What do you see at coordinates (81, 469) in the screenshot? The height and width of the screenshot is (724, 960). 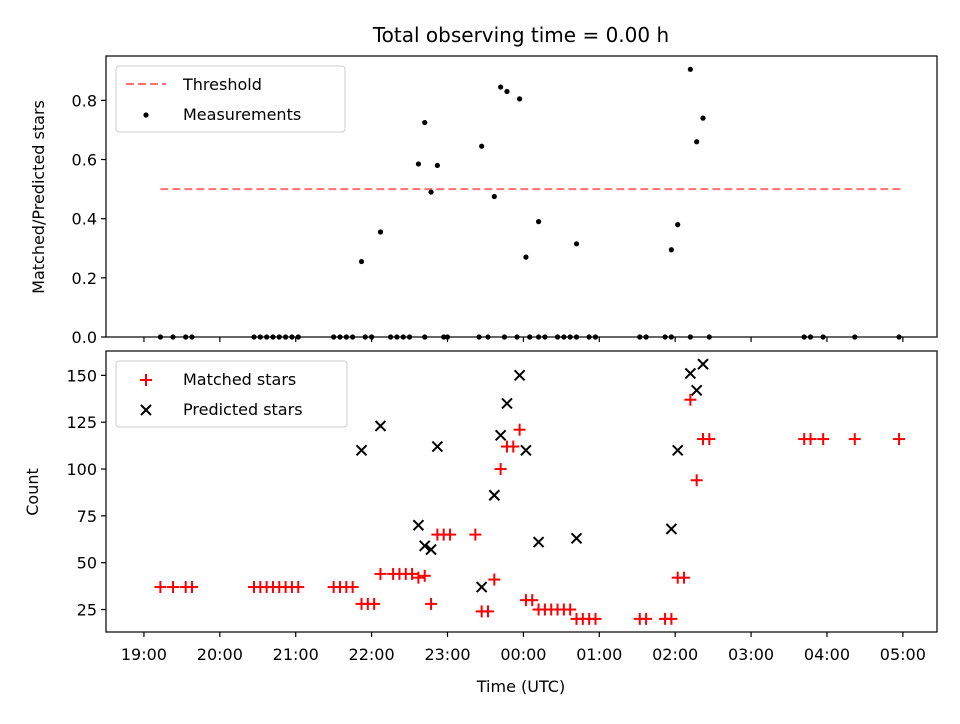 I see `count-y-tick-label: 100` at bounding box center [81, 469].